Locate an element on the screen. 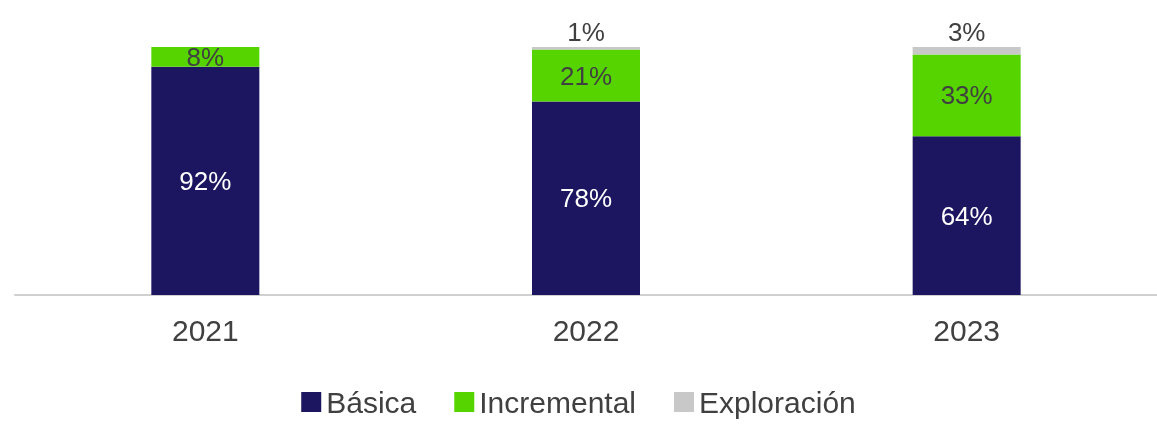  legend-label: Básica is located at coordinates (371, 402).